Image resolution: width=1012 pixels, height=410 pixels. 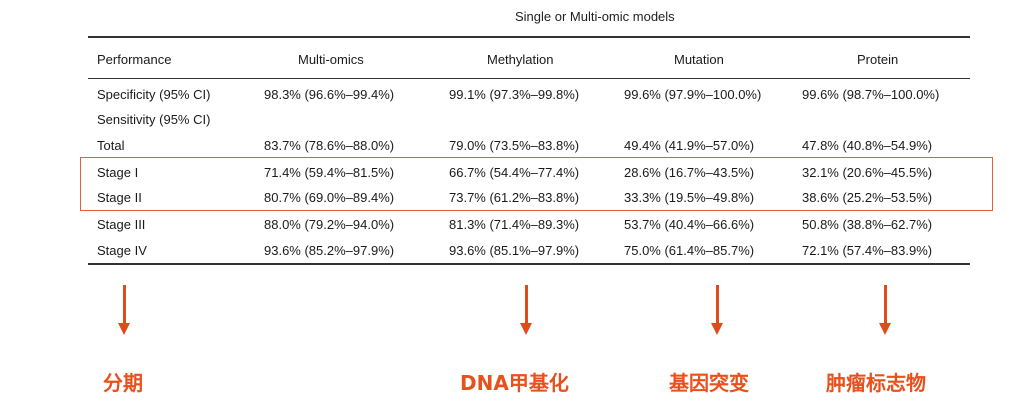 I want to click on header-protein: Protein, so click(x=878, y=59).